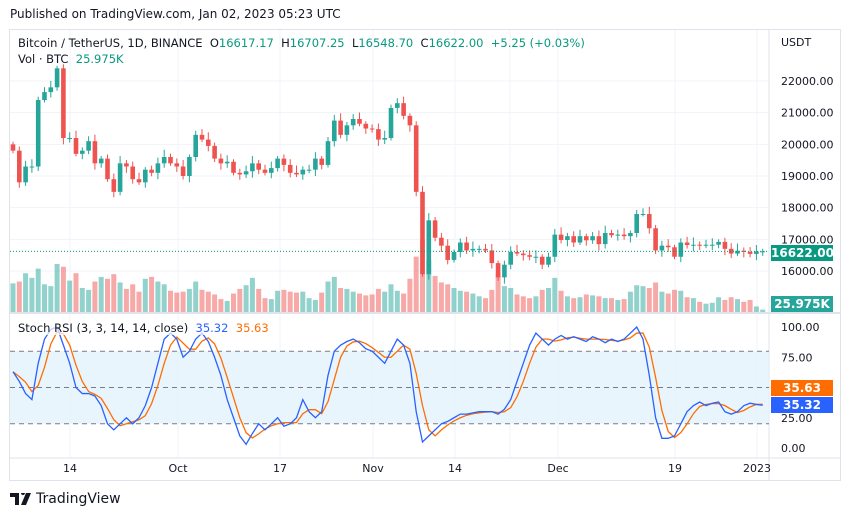 The width and height of the screenshot is (851, 518). I want to click on low-value: 16548.70, so click(386, 43).